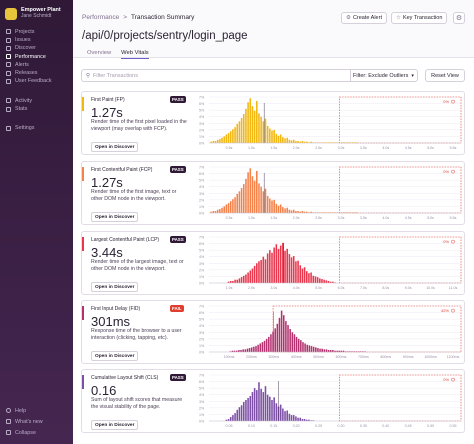  What do you see at coordinates (36, 432) in the screenshot?
I see `sidebar-item-collapse: Collapse` at bounding box center [36, 432].